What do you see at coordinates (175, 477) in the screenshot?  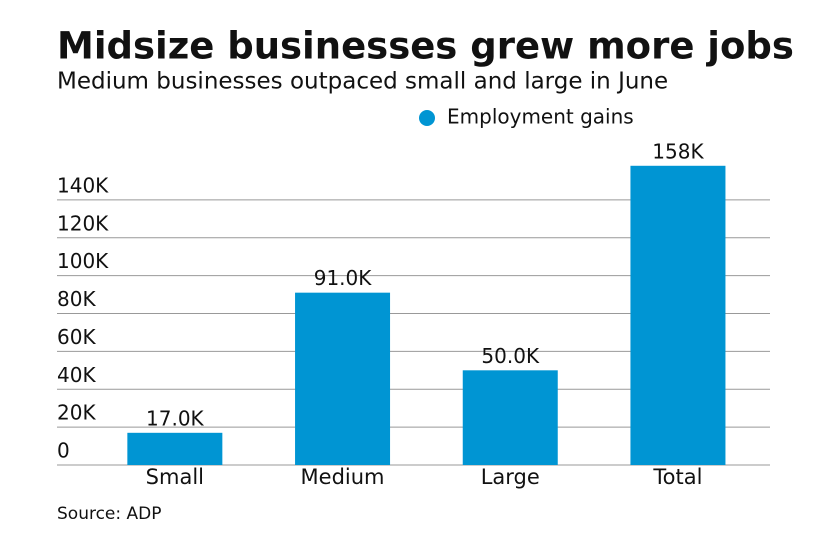 I see `x-tick-label: Small` at bounding box center [175, 477].